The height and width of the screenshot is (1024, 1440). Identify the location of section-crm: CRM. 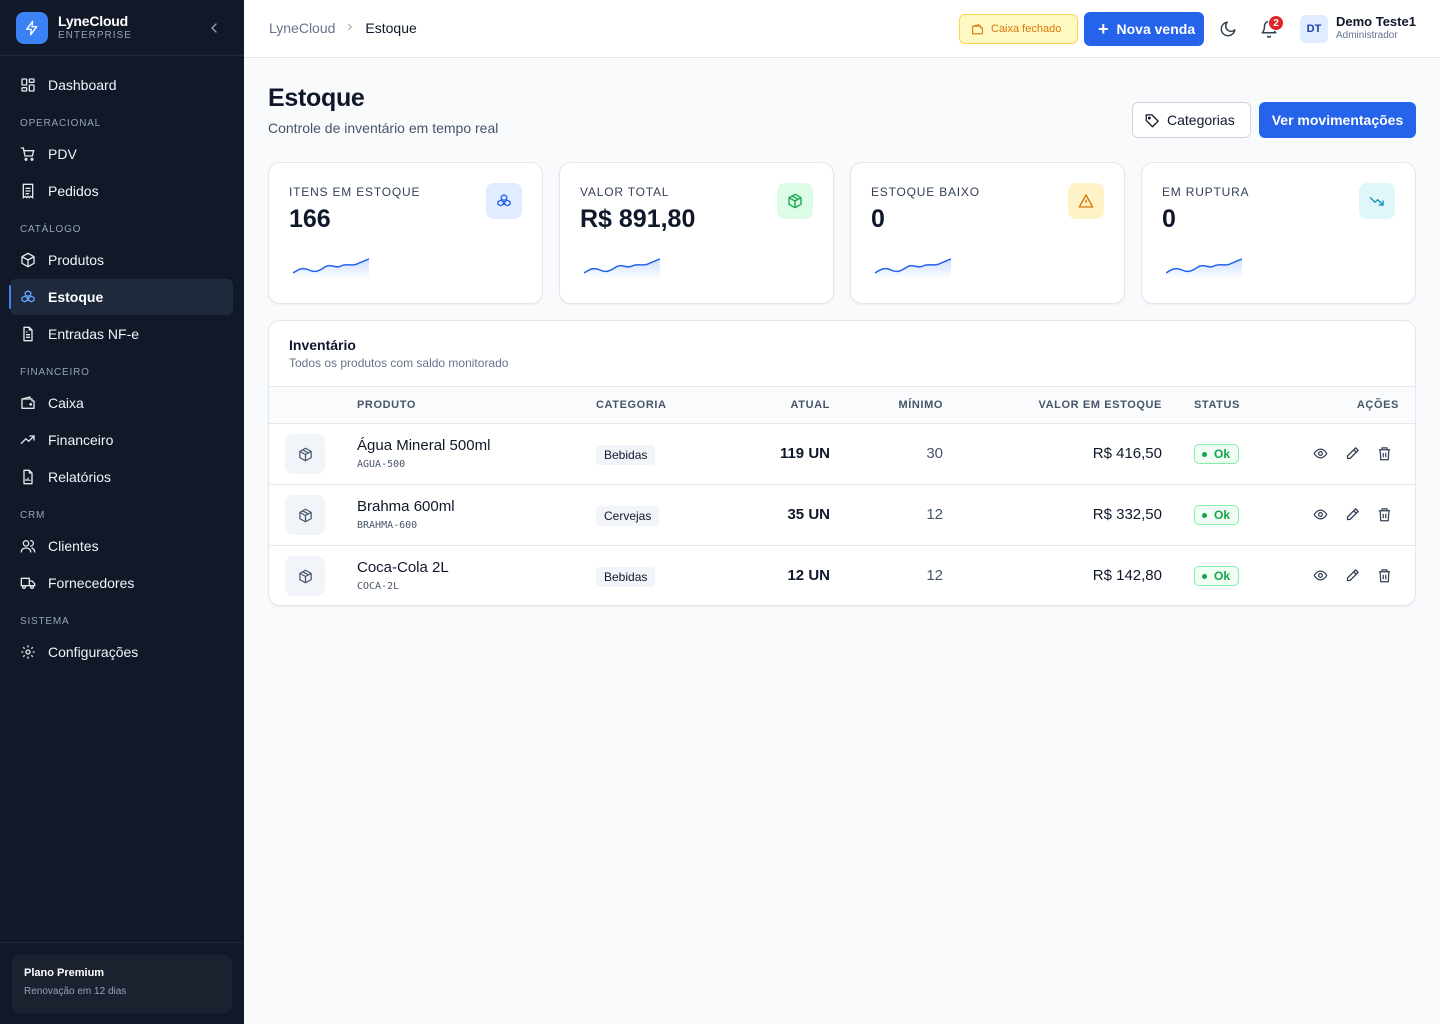
(33, 515).